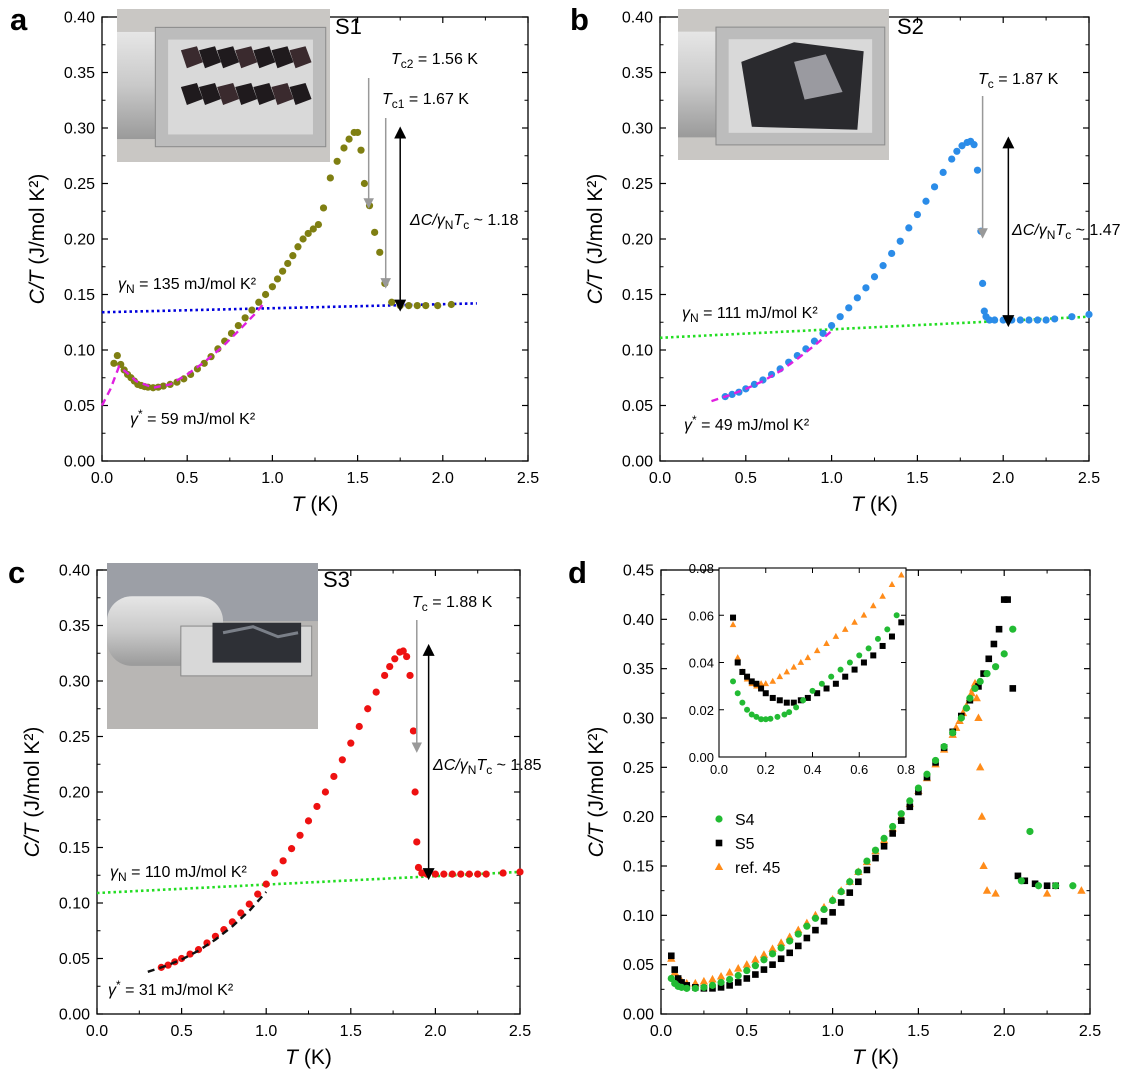  I want to click on x-axis-label: T (K), so click(315, 504).